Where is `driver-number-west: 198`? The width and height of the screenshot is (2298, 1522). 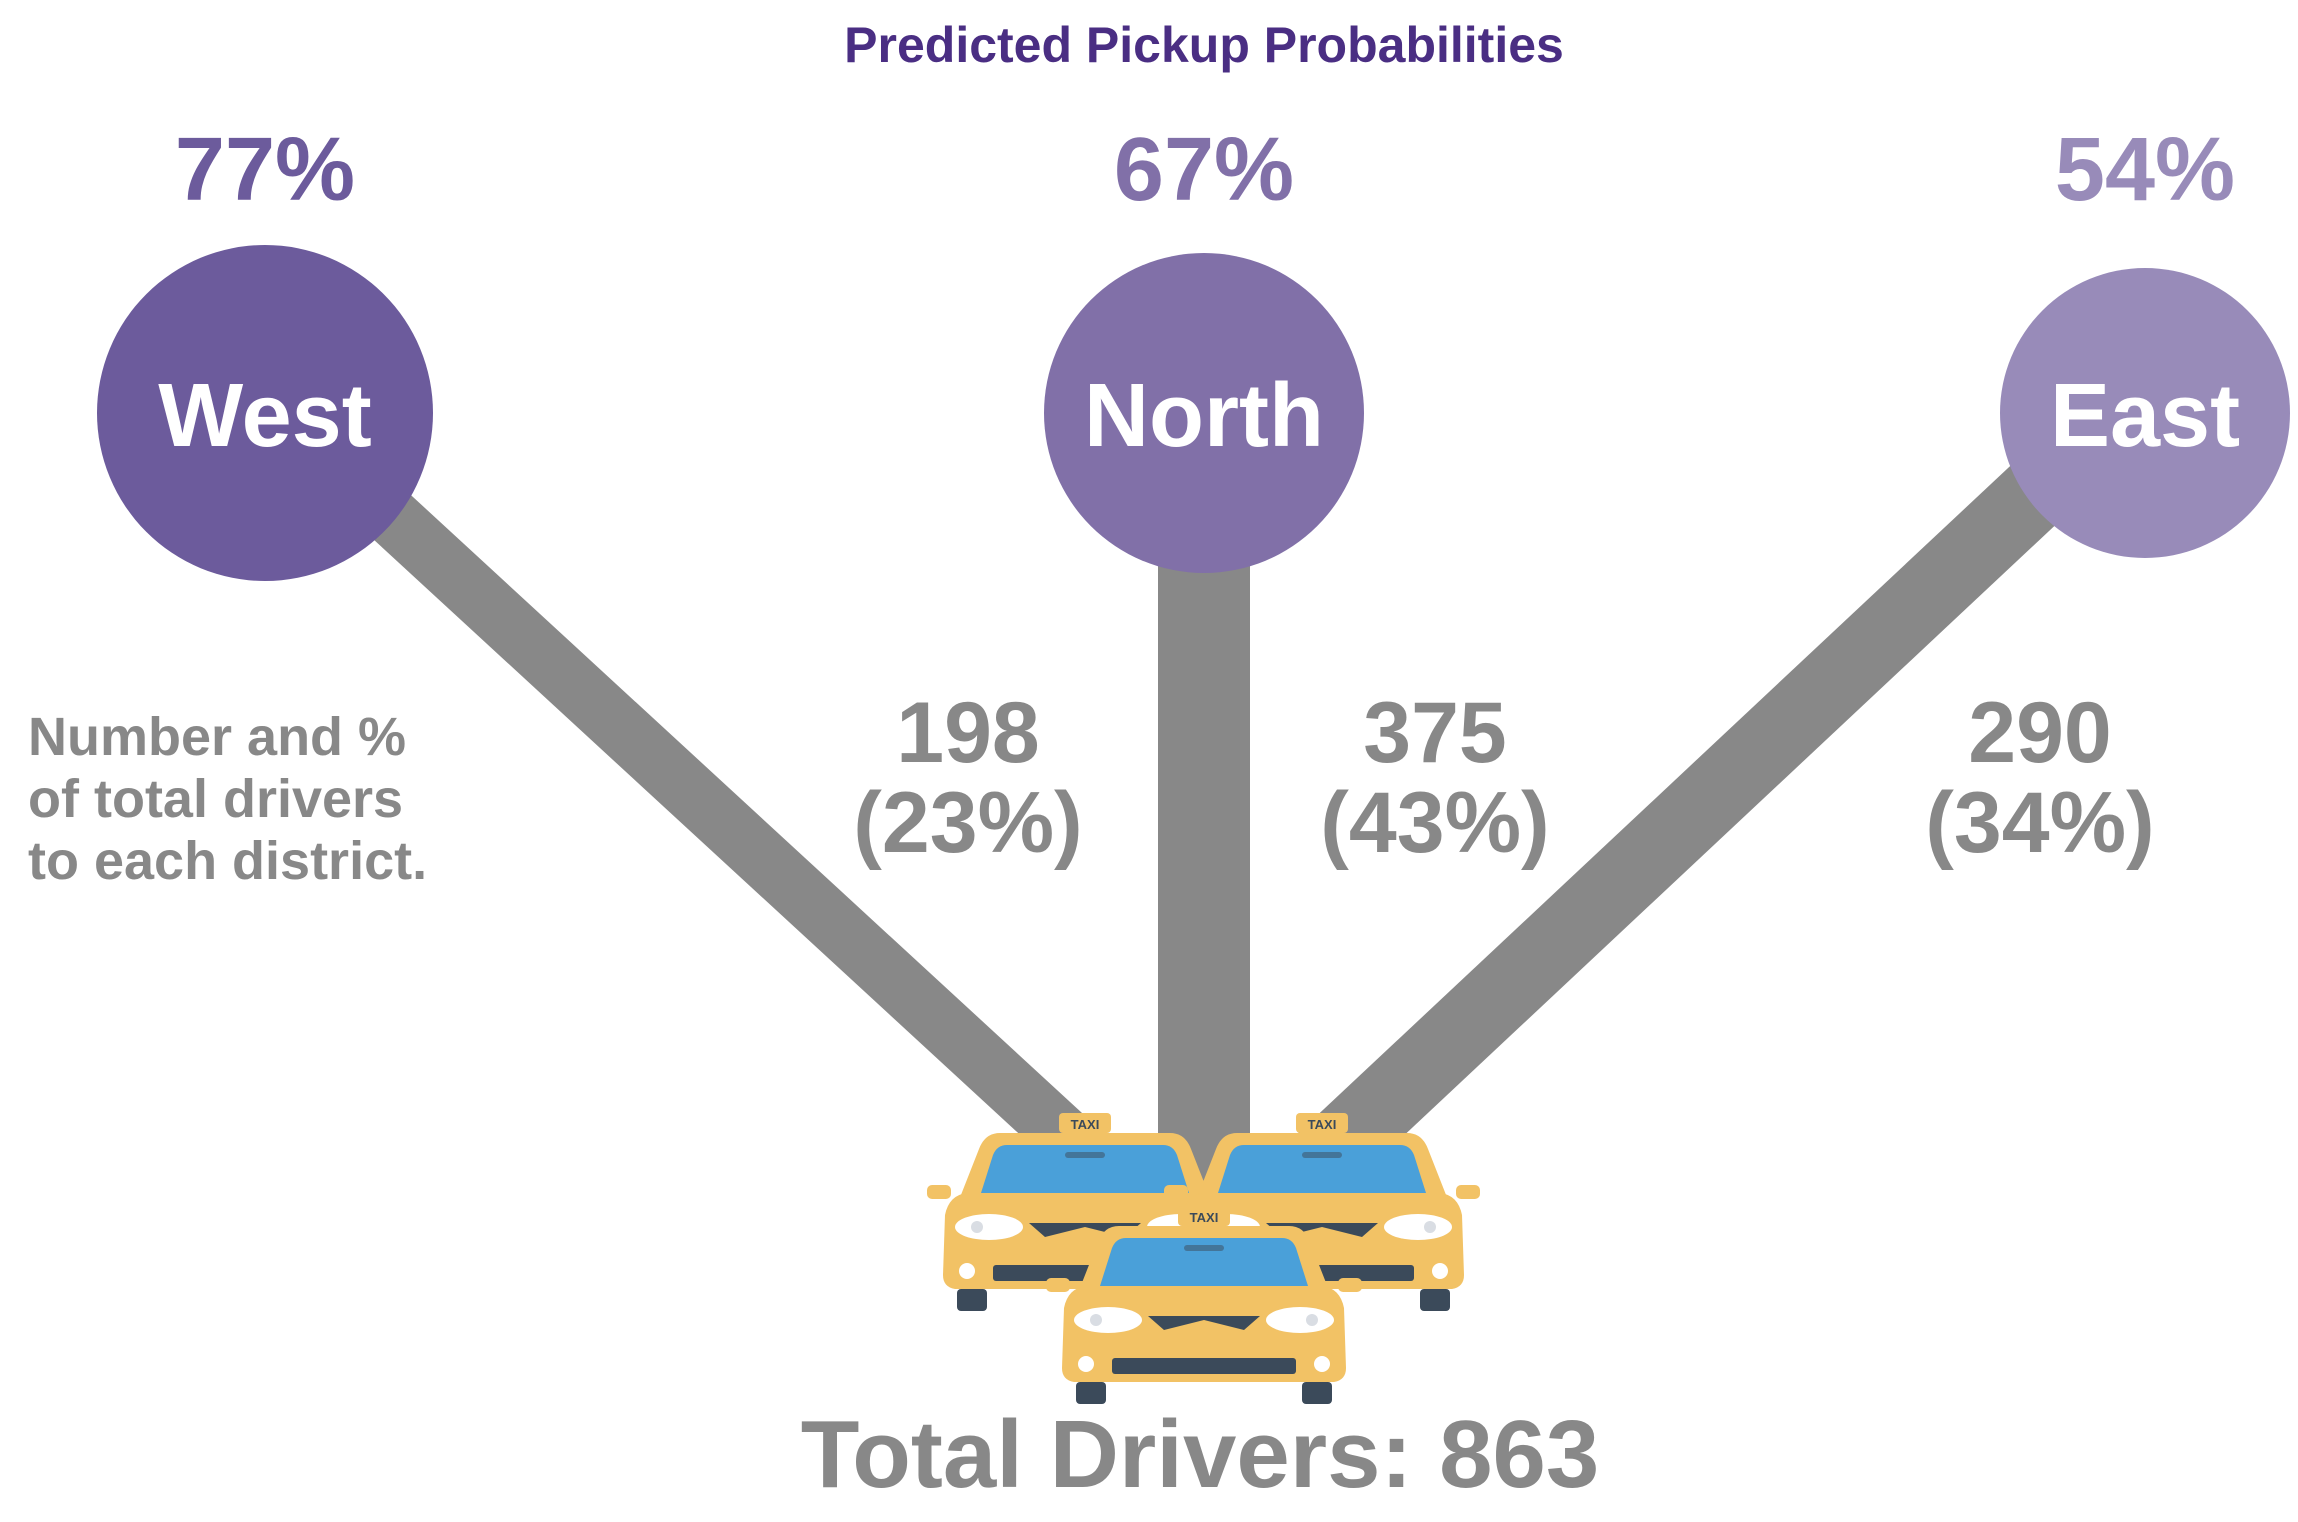
driver-number-west: 198 is located at coordinates (968, 733).